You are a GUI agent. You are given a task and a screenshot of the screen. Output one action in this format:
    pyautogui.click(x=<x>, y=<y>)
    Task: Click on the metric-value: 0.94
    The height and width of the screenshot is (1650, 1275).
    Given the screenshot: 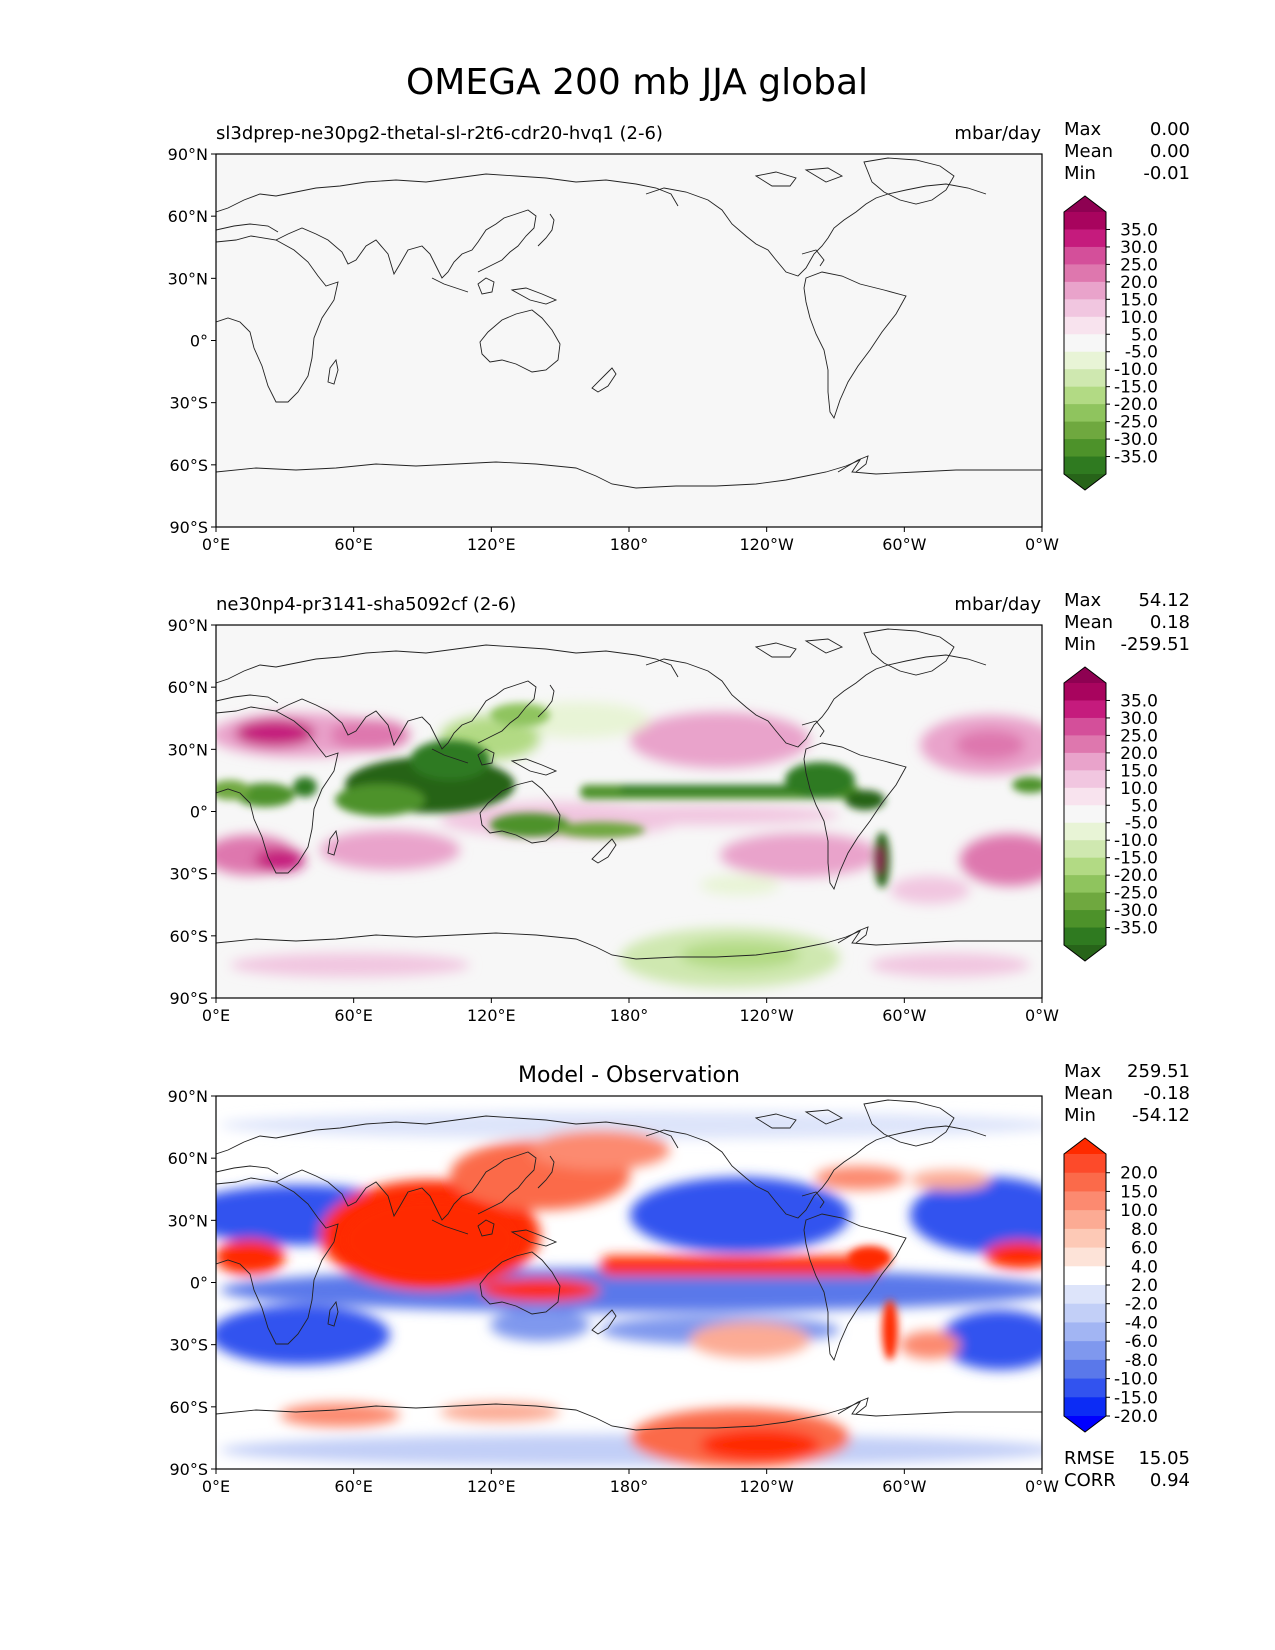 What is the action you would take?
    pyautogui.click(x=1170, y=1480)
    